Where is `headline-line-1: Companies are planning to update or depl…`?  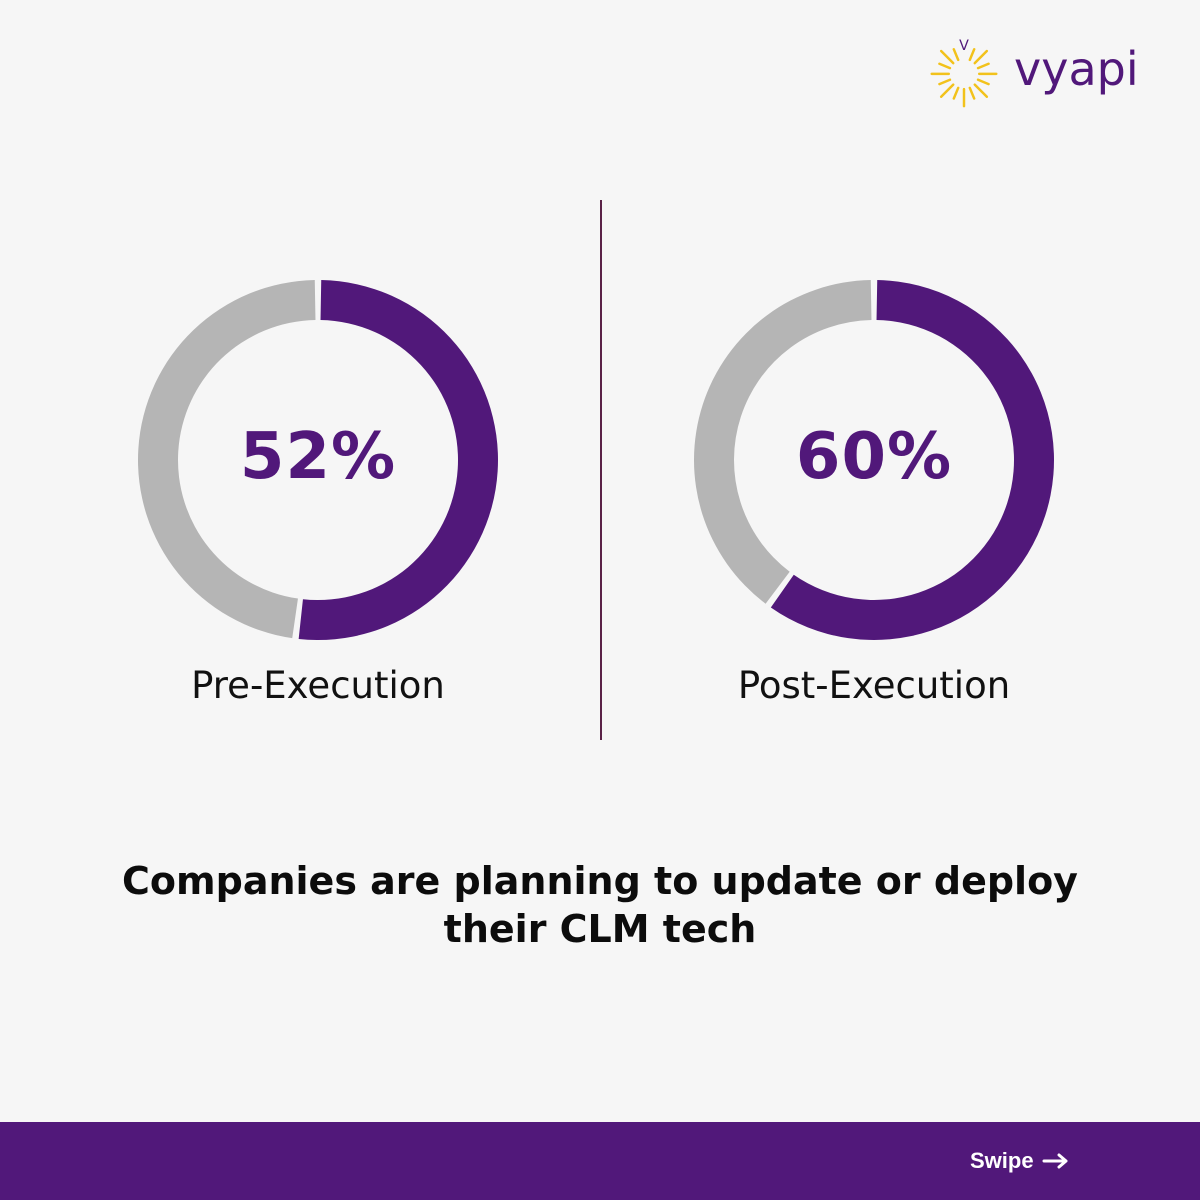
headline-line-1: Companies are planning to update or depl… is located at coordinates (600, 881).